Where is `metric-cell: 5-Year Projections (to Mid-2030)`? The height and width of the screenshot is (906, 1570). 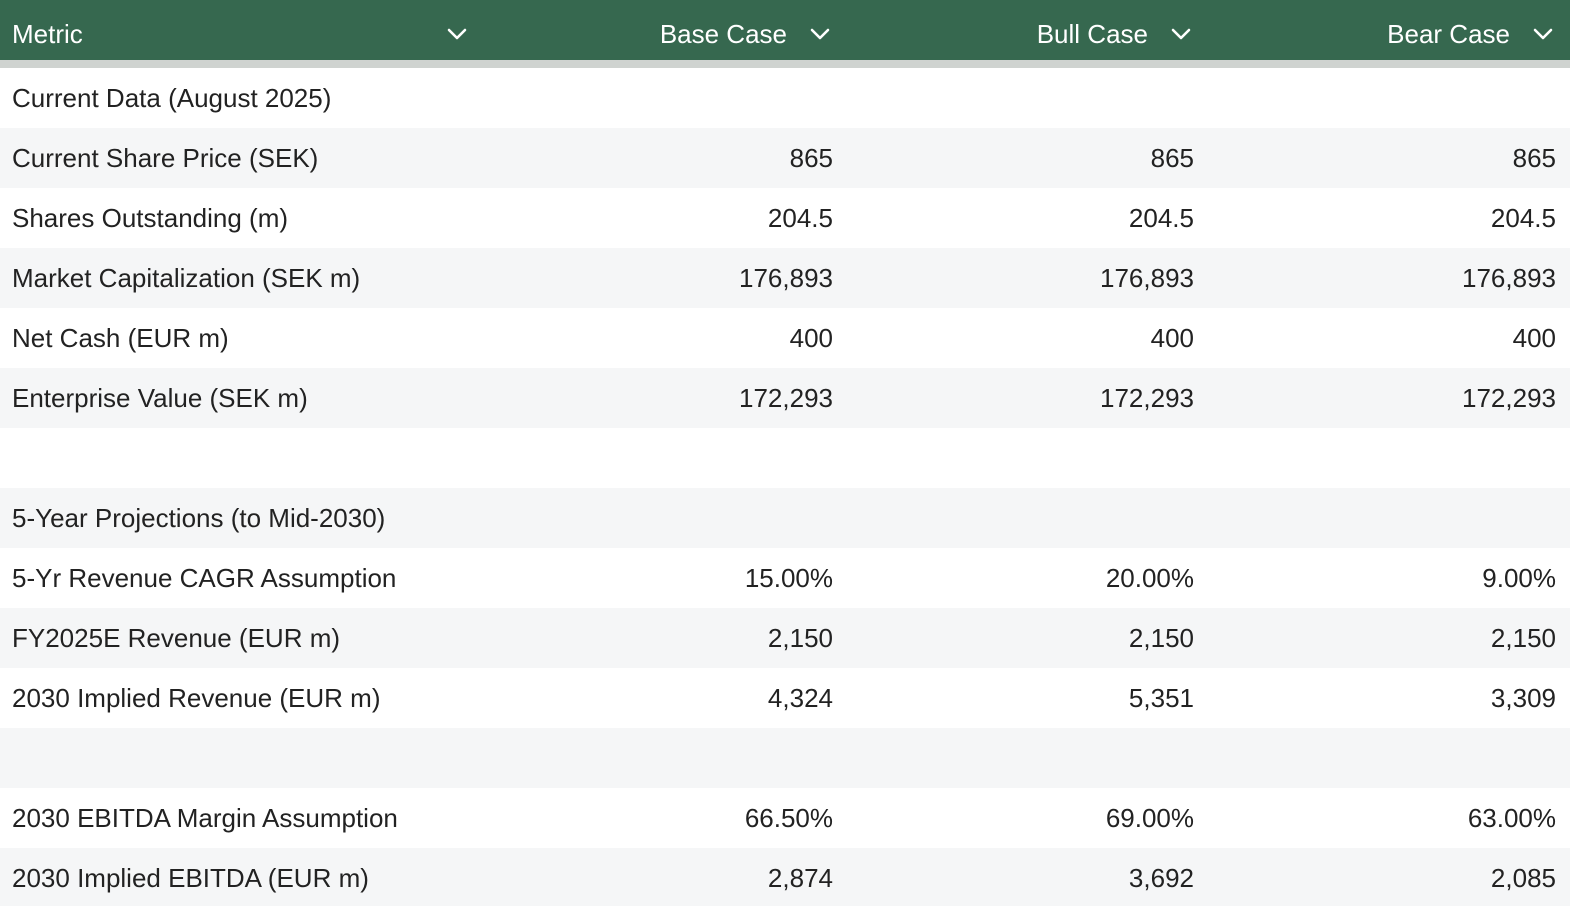 metric-cell: 5-Year Projections (to Mid-2030) is located at coordinates (199, 517).